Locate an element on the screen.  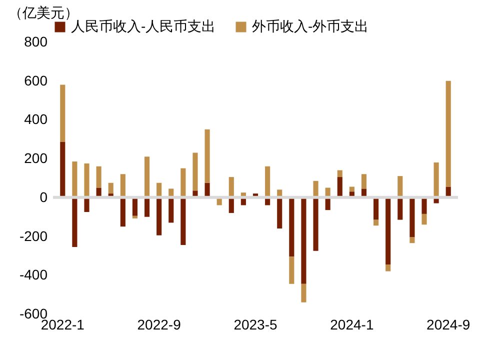
x-tick-label: 2022-9 is located at coordinates (159, 324).